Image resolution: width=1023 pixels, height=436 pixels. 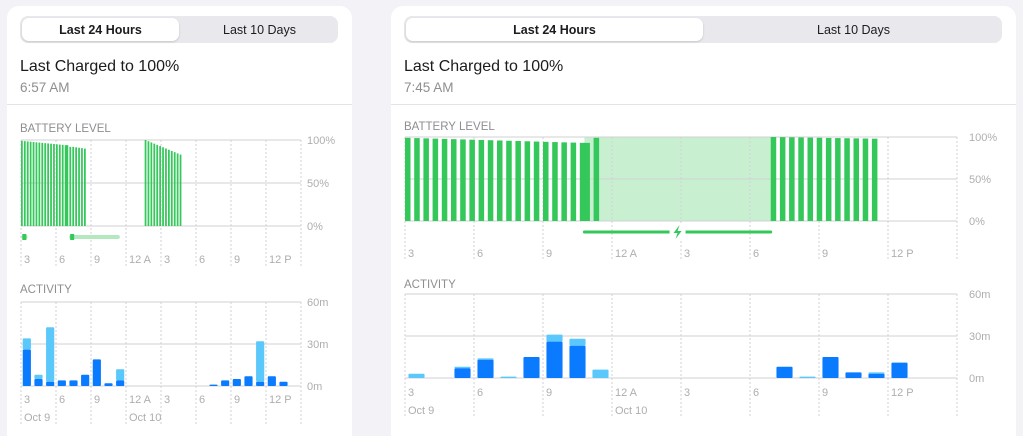 What do you see at coordinates (315, 227) in the screenshot?
I see `battery-axis-label: 0%` at bounding box center [315, 227].